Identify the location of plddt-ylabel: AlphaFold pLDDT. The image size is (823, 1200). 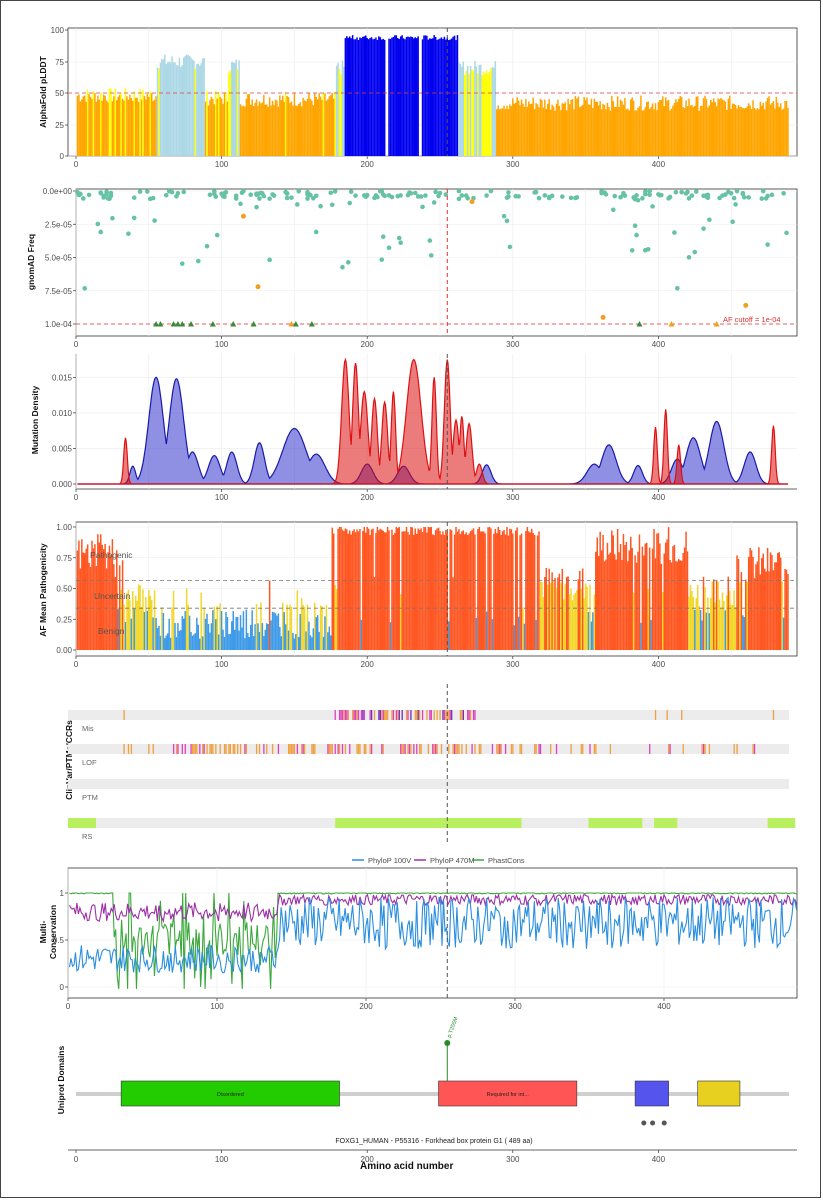
(43, 91).